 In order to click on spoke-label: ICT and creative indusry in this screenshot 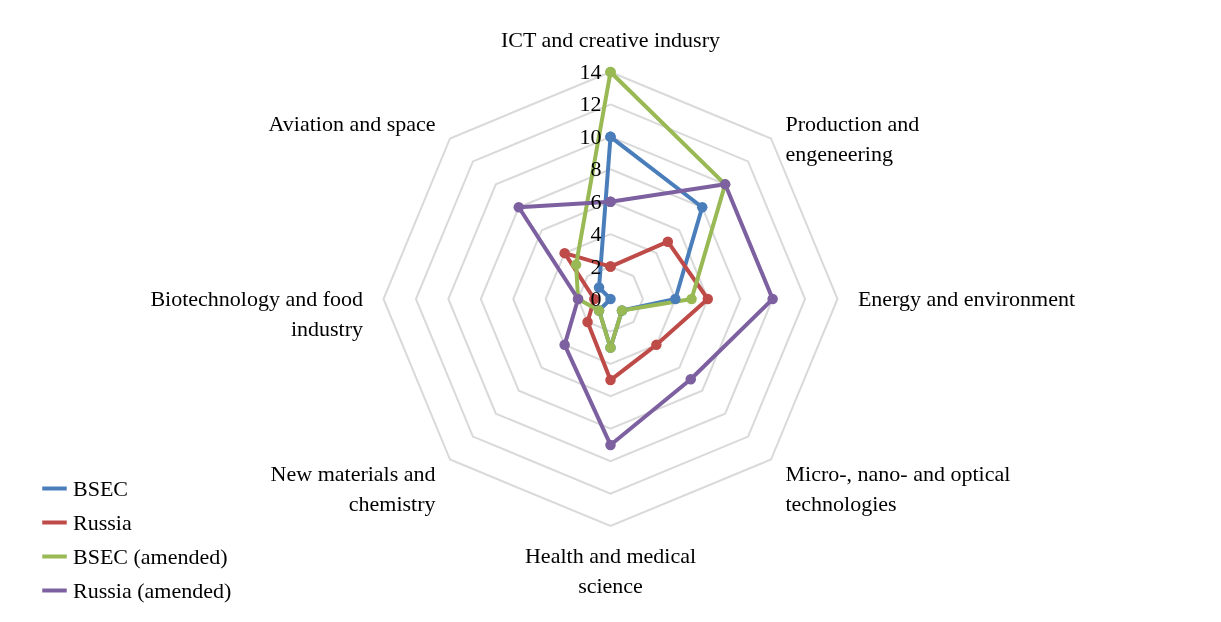, I will do `click(610, 39)`.